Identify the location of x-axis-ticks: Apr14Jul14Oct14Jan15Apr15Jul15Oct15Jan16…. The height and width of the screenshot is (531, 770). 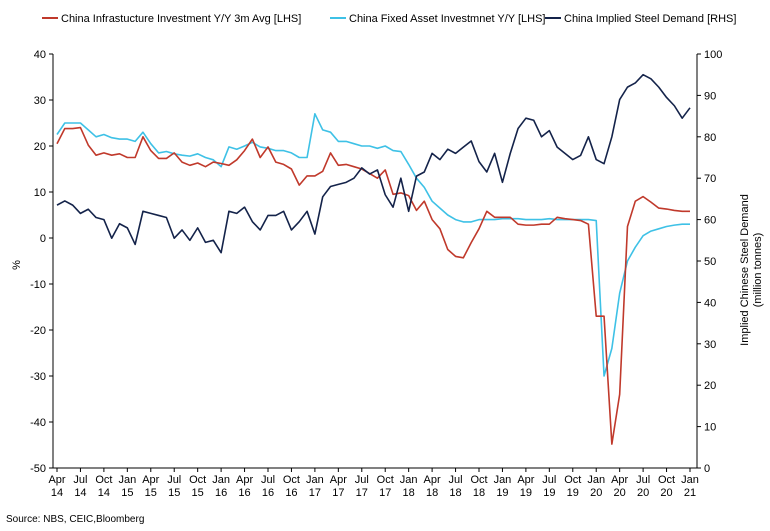
(373, 483).